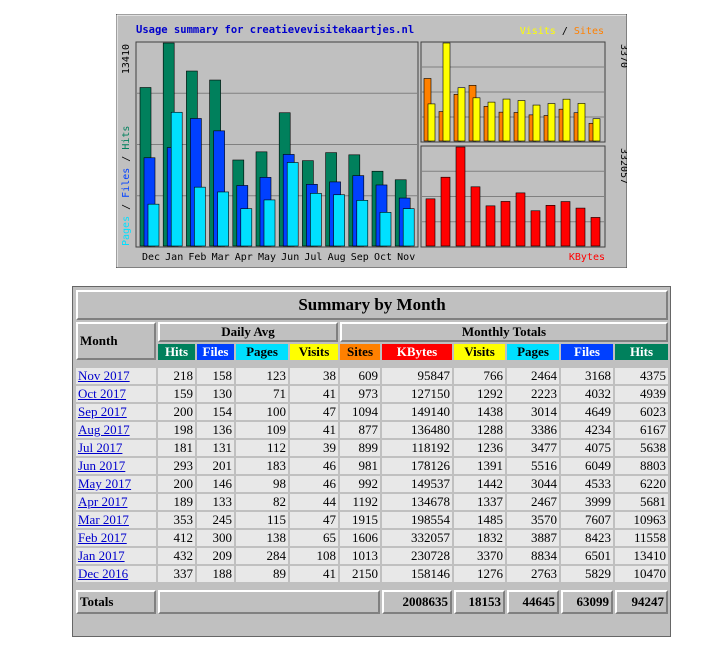 The width and height of the screenshot is (720, 652). I want to click on monthly-value-cell: 11558, so click(641, 538).